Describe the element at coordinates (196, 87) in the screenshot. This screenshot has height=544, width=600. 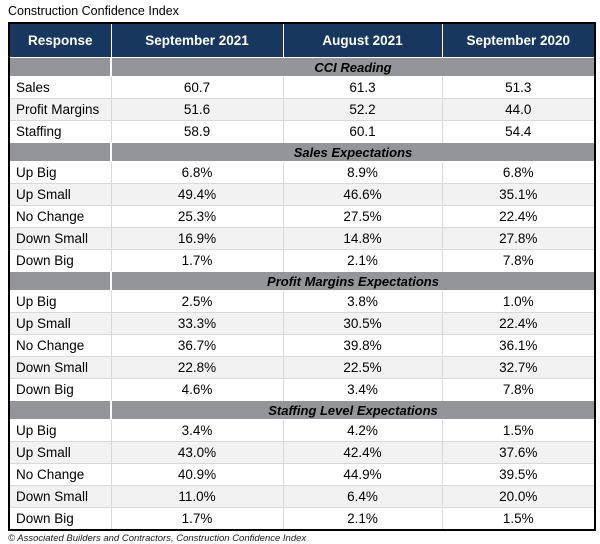
I see `cell-value: 60.7` at that location.